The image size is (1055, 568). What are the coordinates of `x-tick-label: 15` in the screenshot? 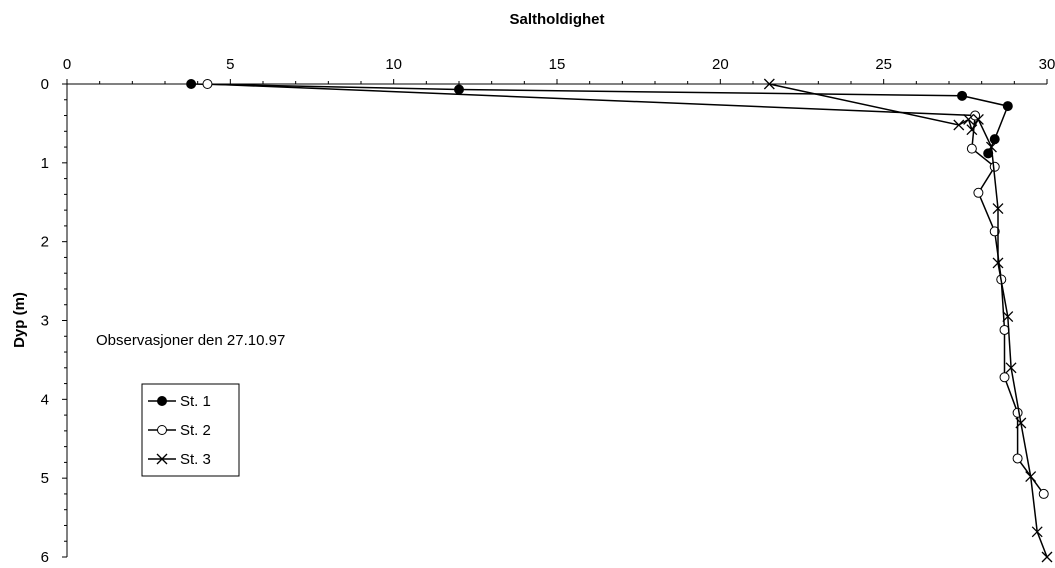 It's located at (557, 64).